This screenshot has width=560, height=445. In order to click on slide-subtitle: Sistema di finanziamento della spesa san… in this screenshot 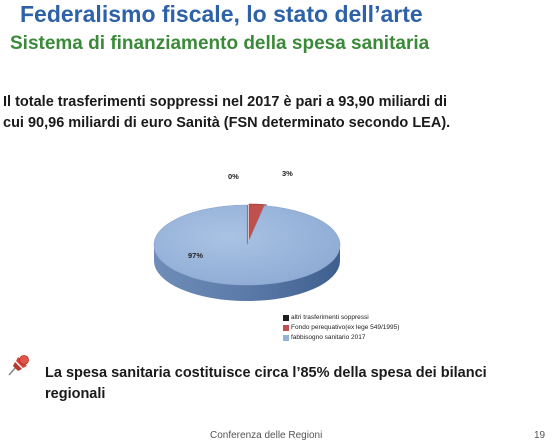, I will do `click(220, 43)`.